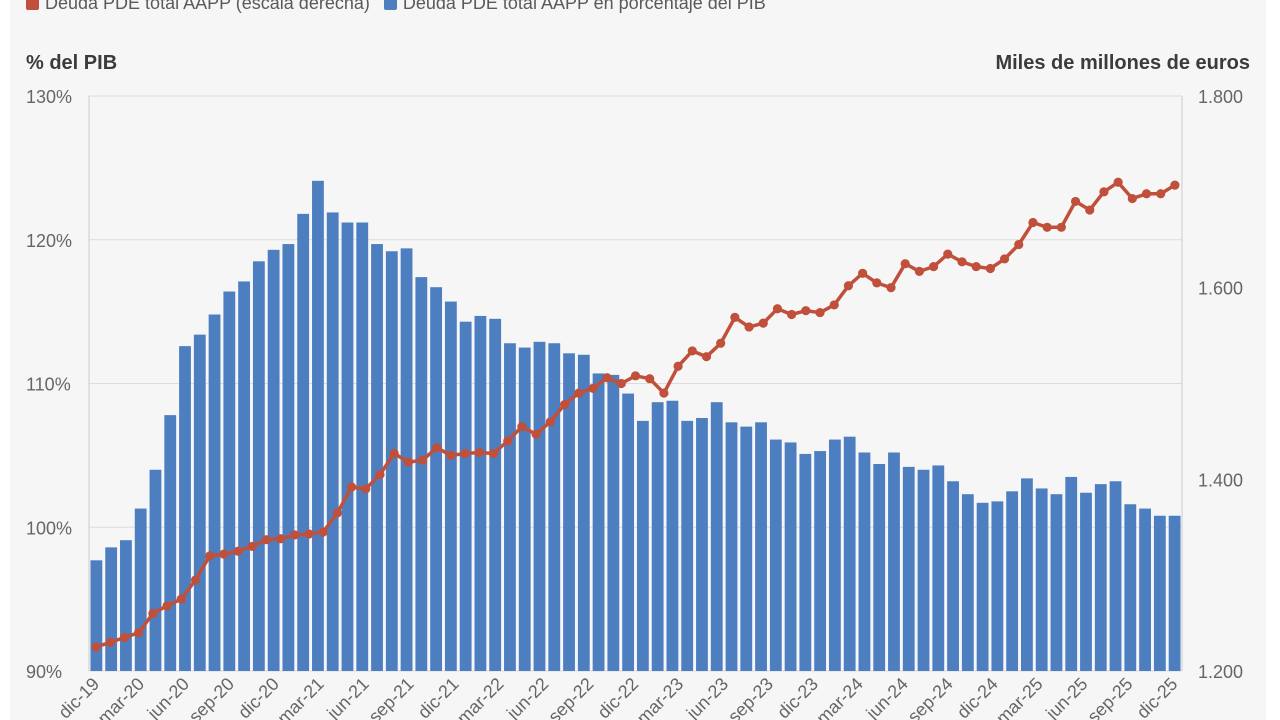 This screenshot has width=1280, height=720. Describe the element at coordinates (1157, 697) in the screenshot. I see `x-tick-label: dic-25` at that location.